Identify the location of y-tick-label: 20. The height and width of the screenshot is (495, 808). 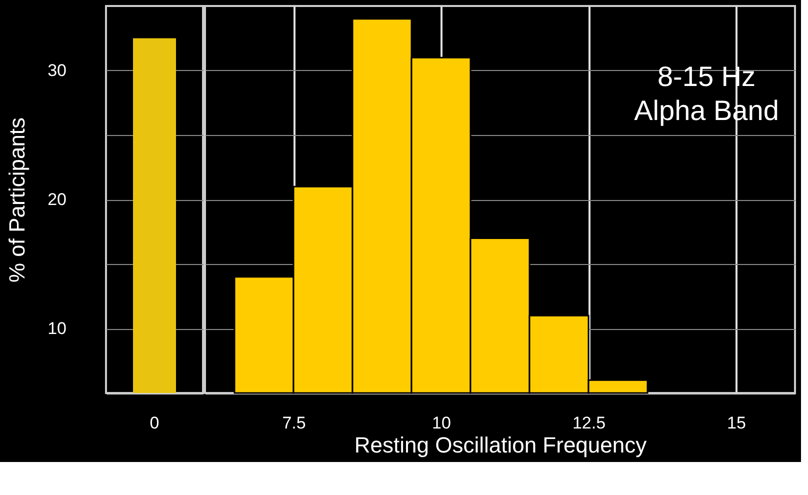
(57, 199).